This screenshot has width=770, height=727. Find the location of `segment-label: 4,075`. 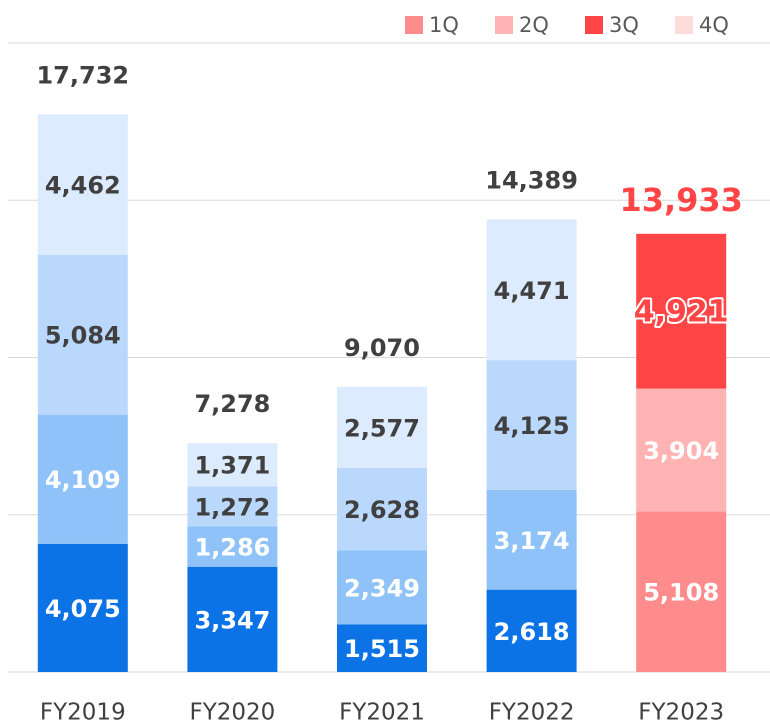

segment-label: 4,075 is located at coordinates (83, 609).